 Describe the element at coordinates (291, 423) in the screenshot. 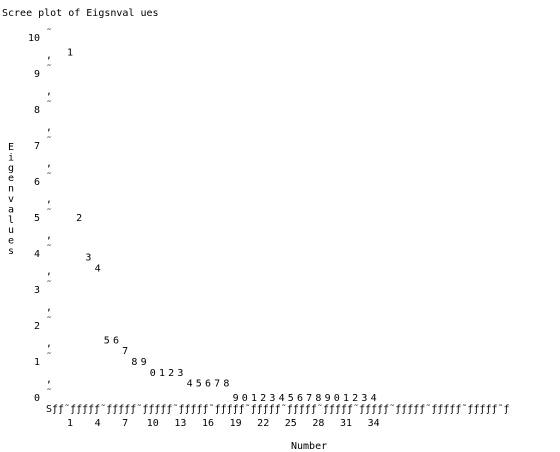

I see `x-tick-label: 25` at that location.